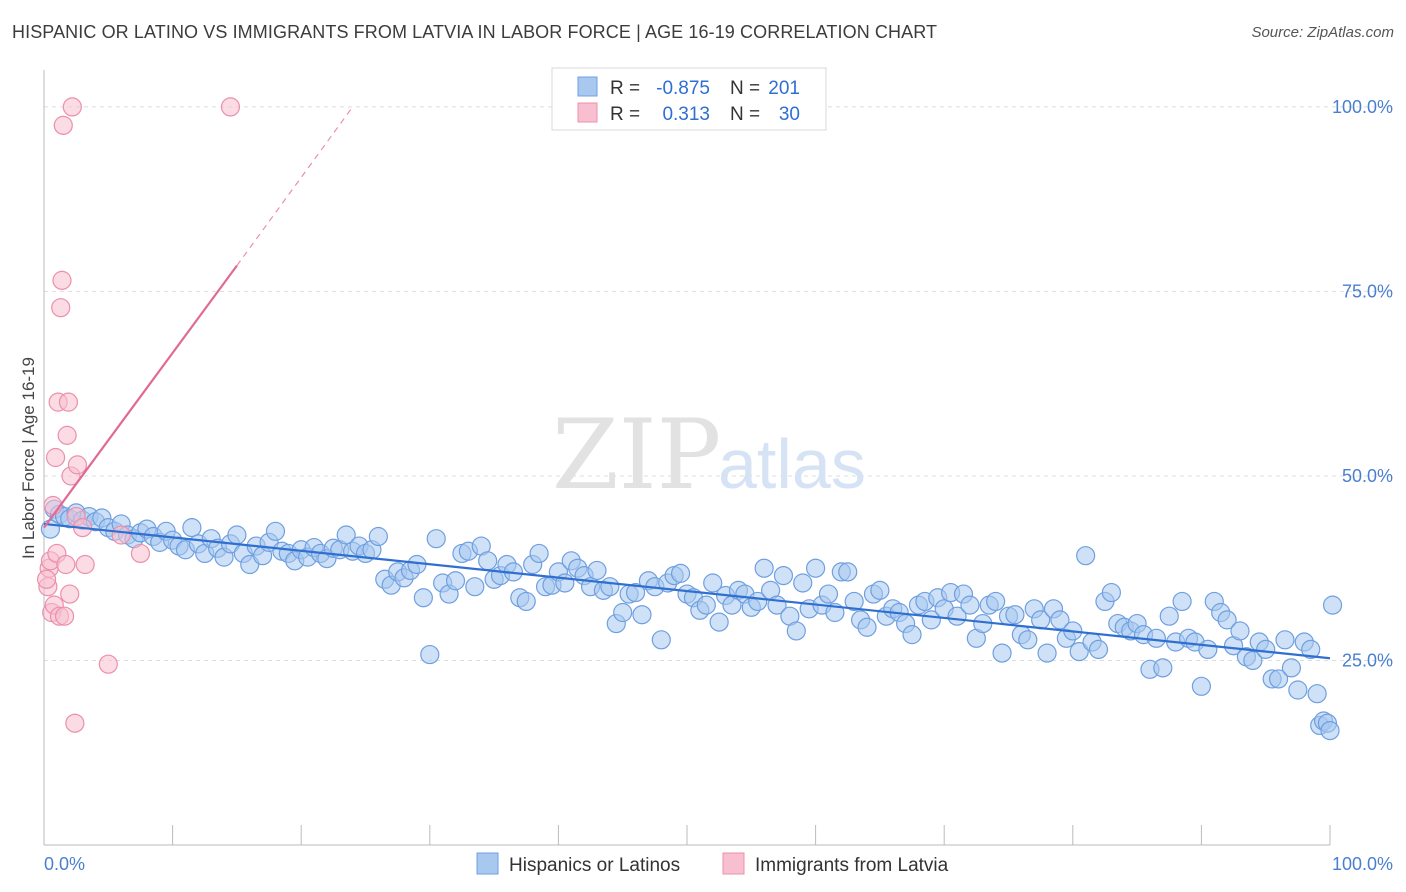 Image resolution: width=1406 pixels, height=892 pixels. Describe the element at coordinates (792, 464) in the screenshot. I see `watermark-atlas: atlas` at that location.